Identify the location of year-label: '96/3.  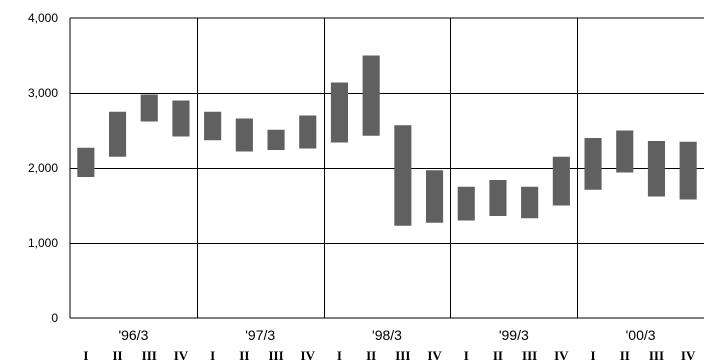
(133, 335).